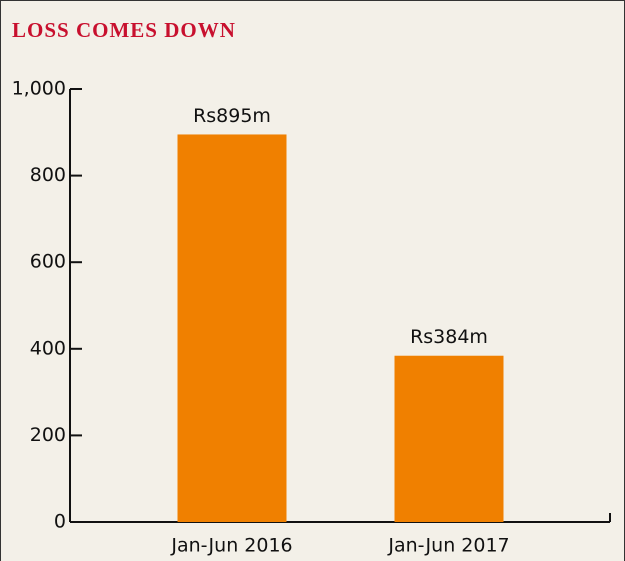 The height and width of the screenshot is (561, 625). I want to click on chart-title: LOSS COMES DOWN, so click(124, 30).